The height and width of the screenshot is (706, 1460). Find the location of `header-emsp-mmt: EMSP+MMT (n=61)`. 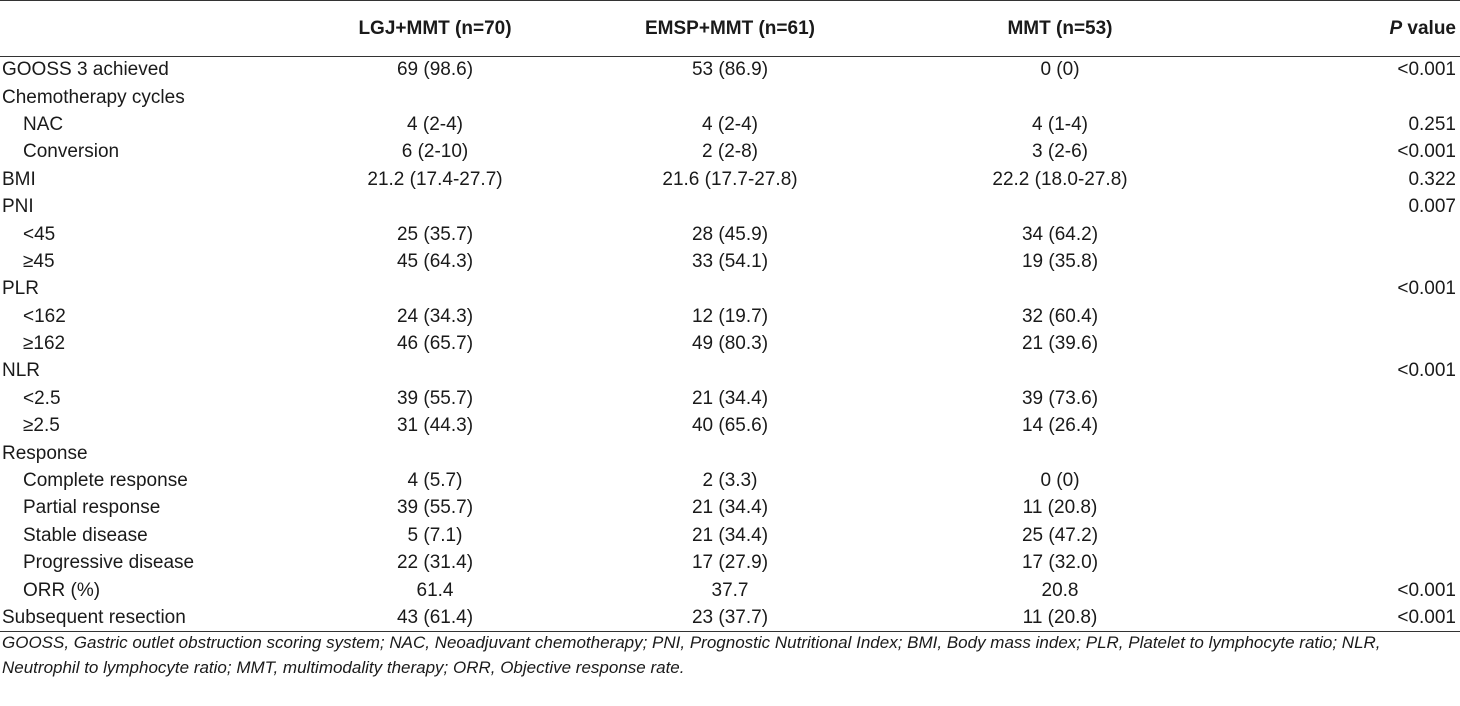

header-emsp-mmt: EMSP+MMT (n=61) is located at coordinates (730, 28).